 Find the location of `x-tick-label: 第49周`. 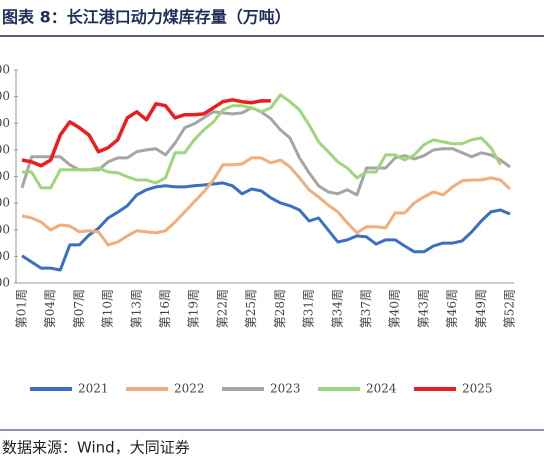

x-tick-label: 第49周 is located at coordinates (481, 308).